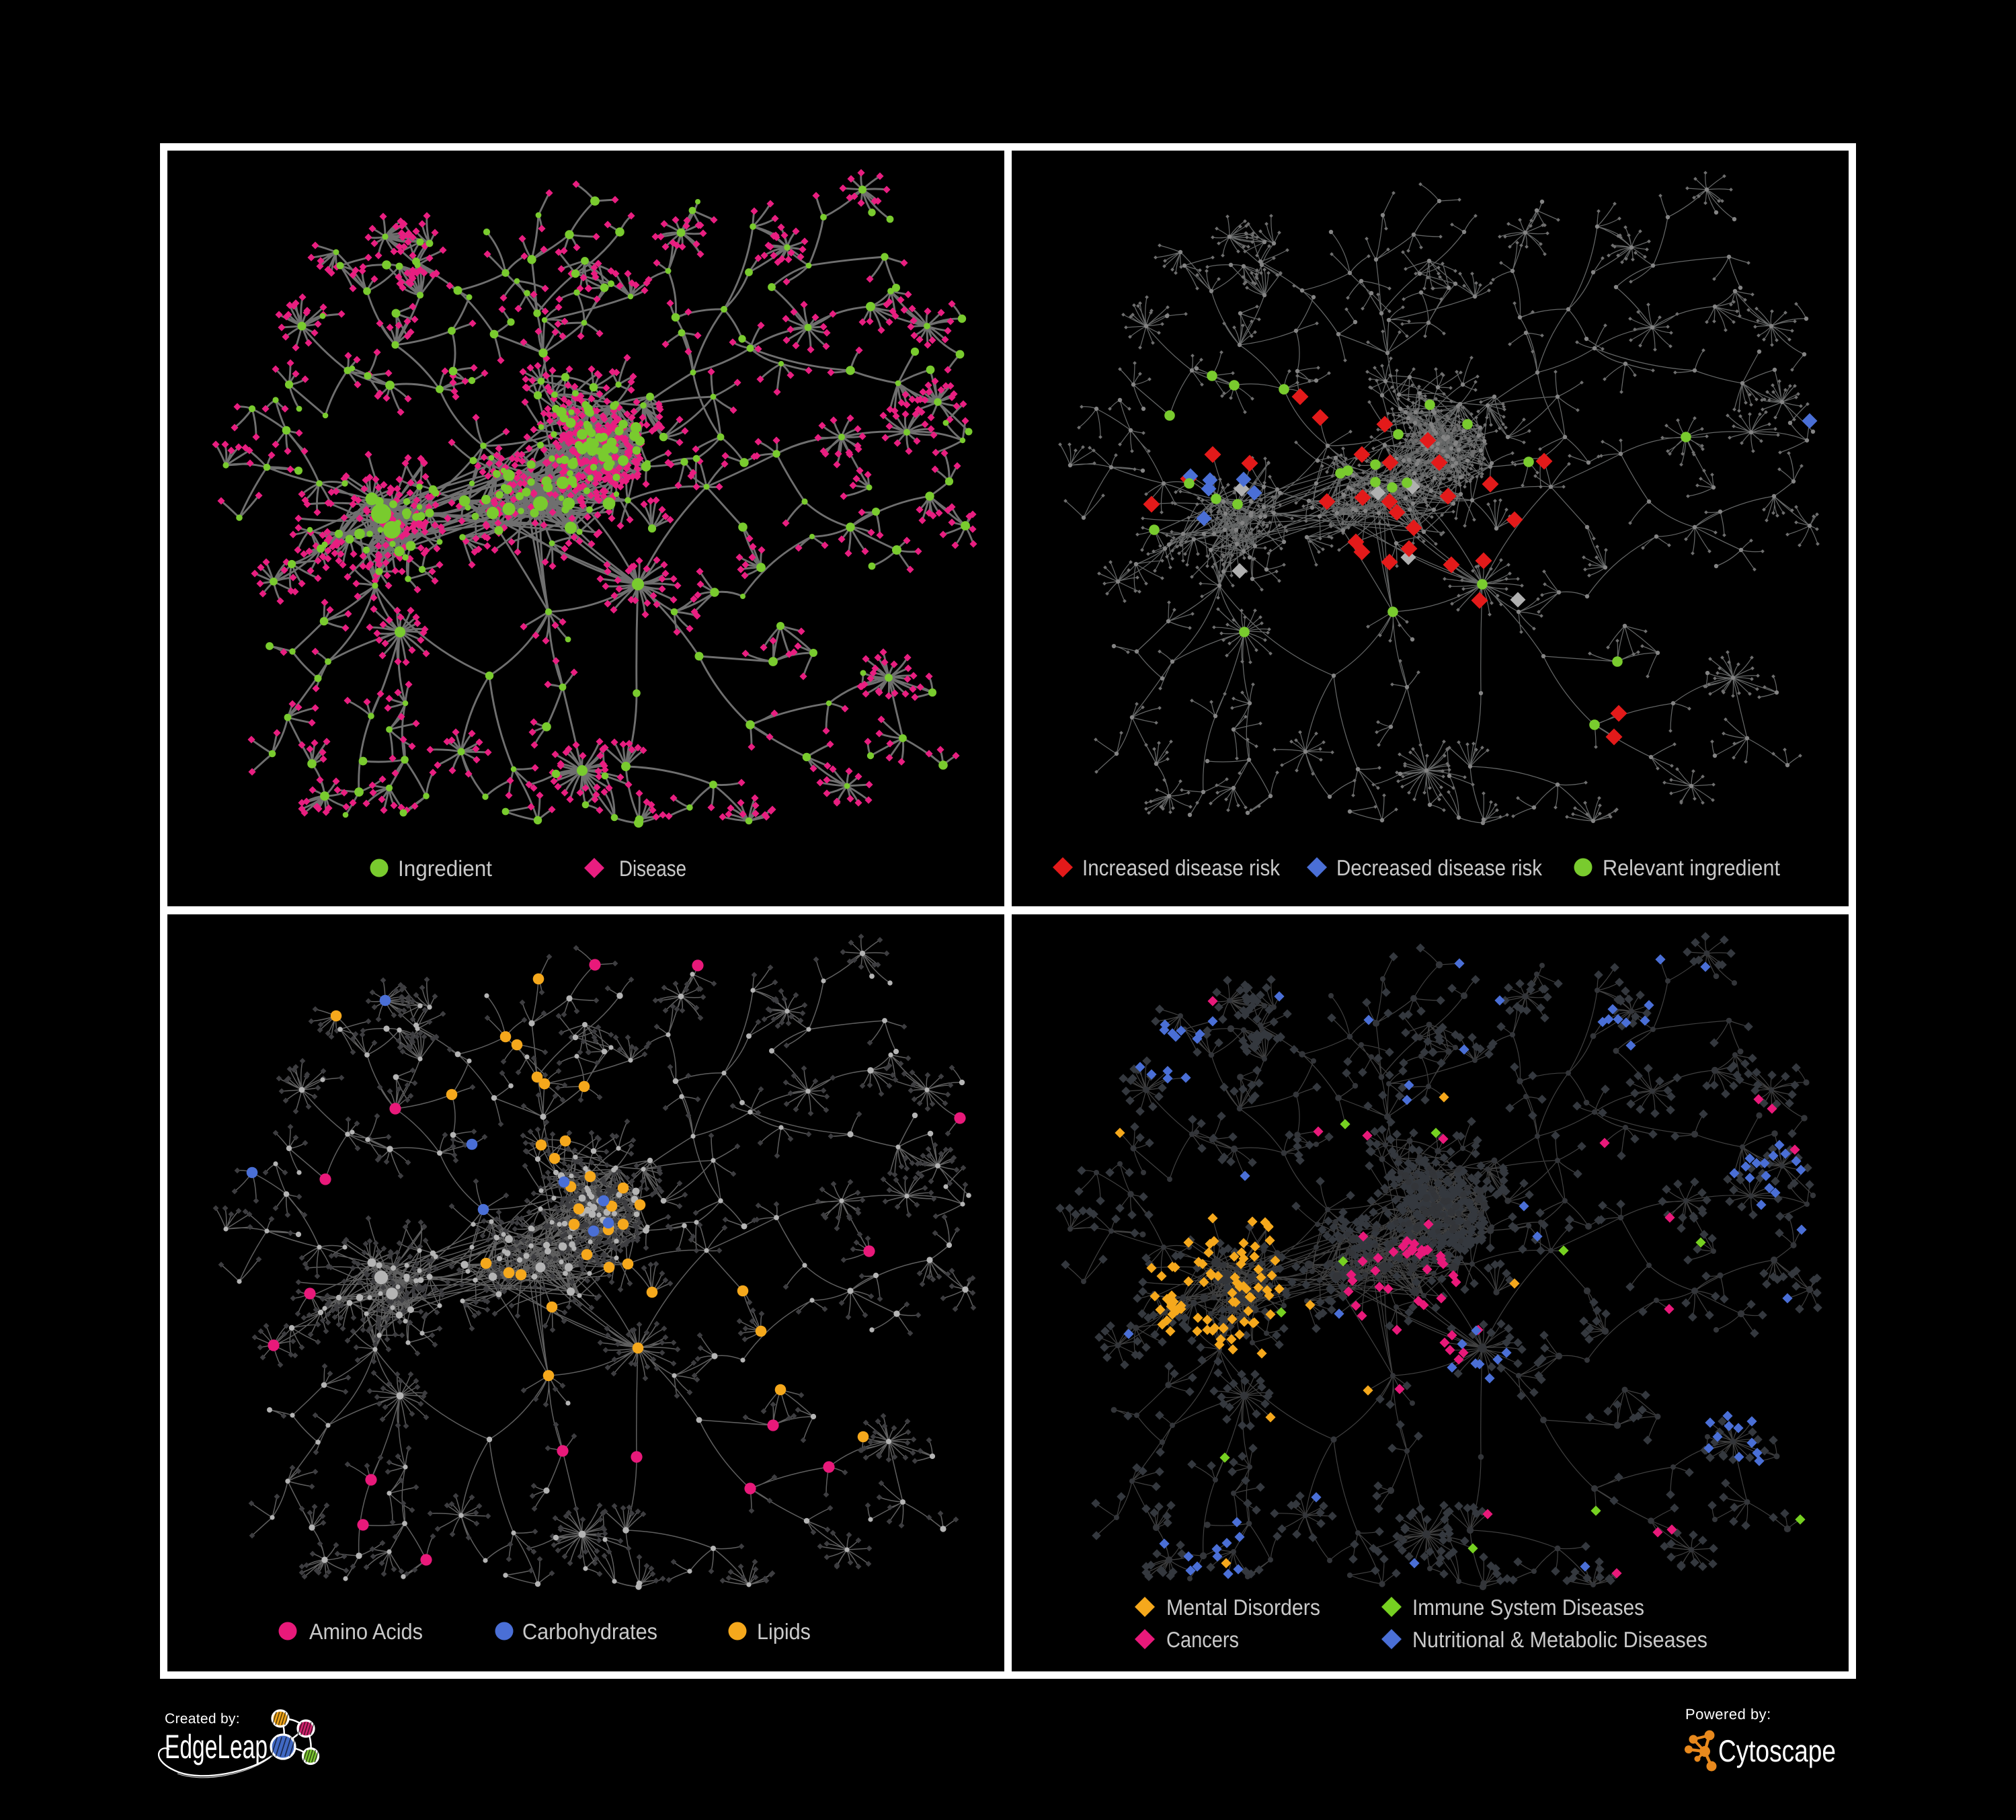 Image resolution: width=2016 pixels, height=1820 pixels. What do you see at coordinates (202, 1719) in the screenshot?
I see `svg-text: Created by:` at bounding box center [202, 1719].